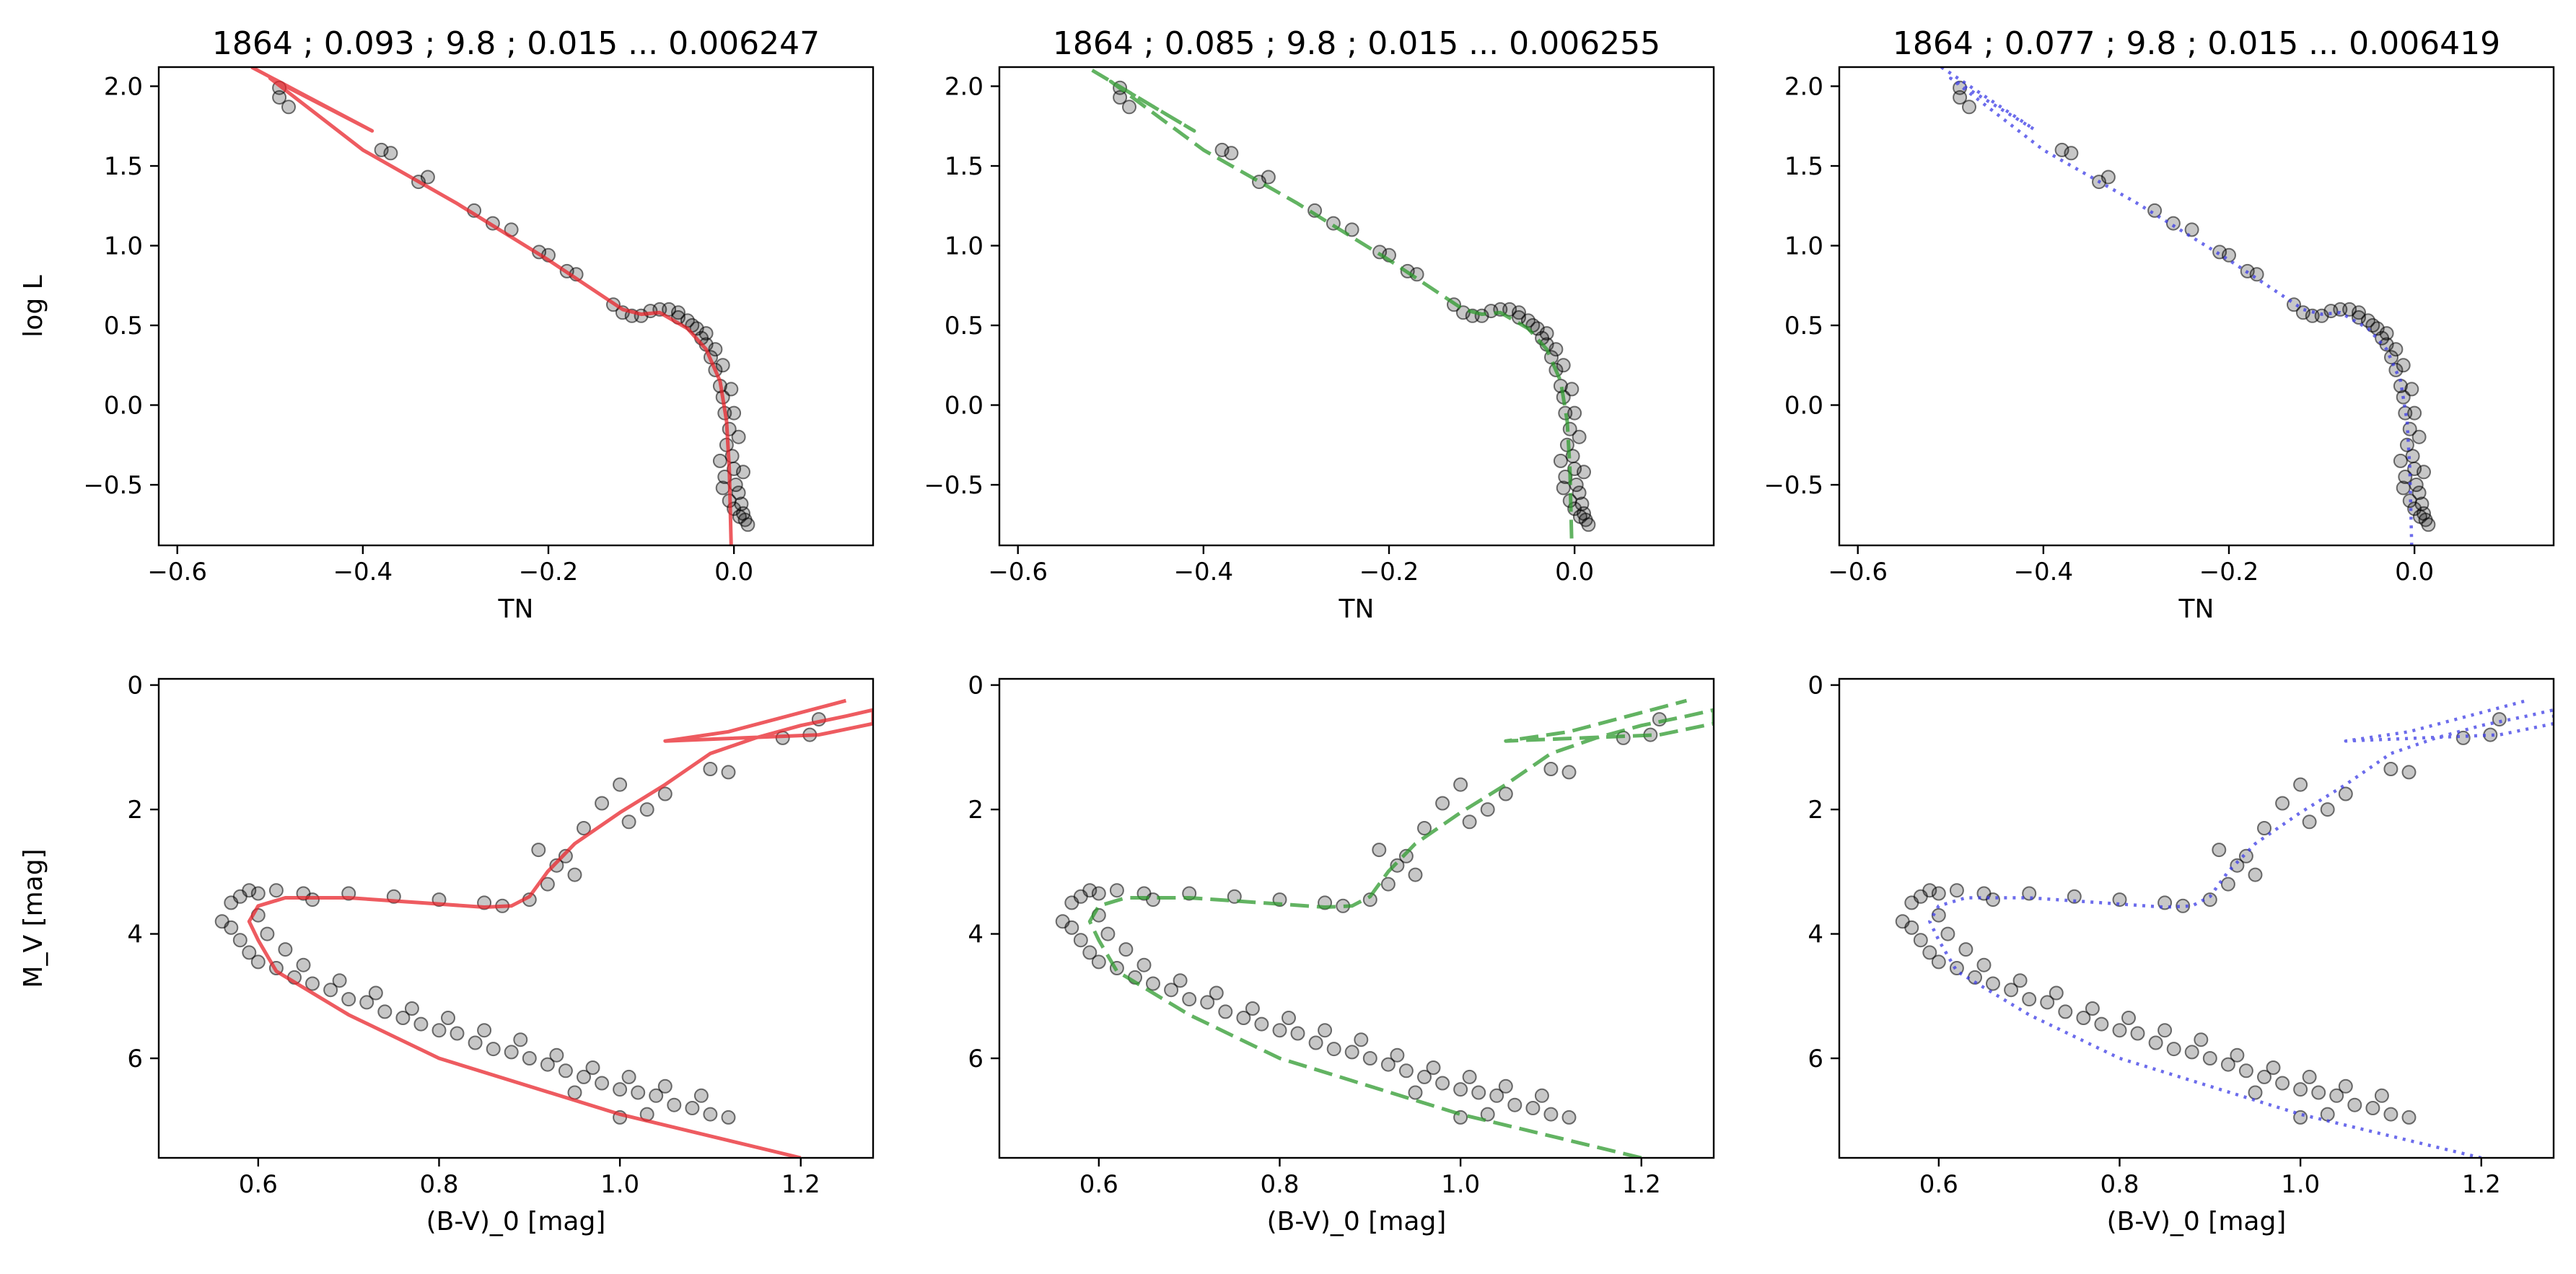 The image size is (2576, 1274). I want to click on panel-title: 1864 ; 0.093 ; 9.8 ; 0.015 ... 0.006247, so click(516, 44).